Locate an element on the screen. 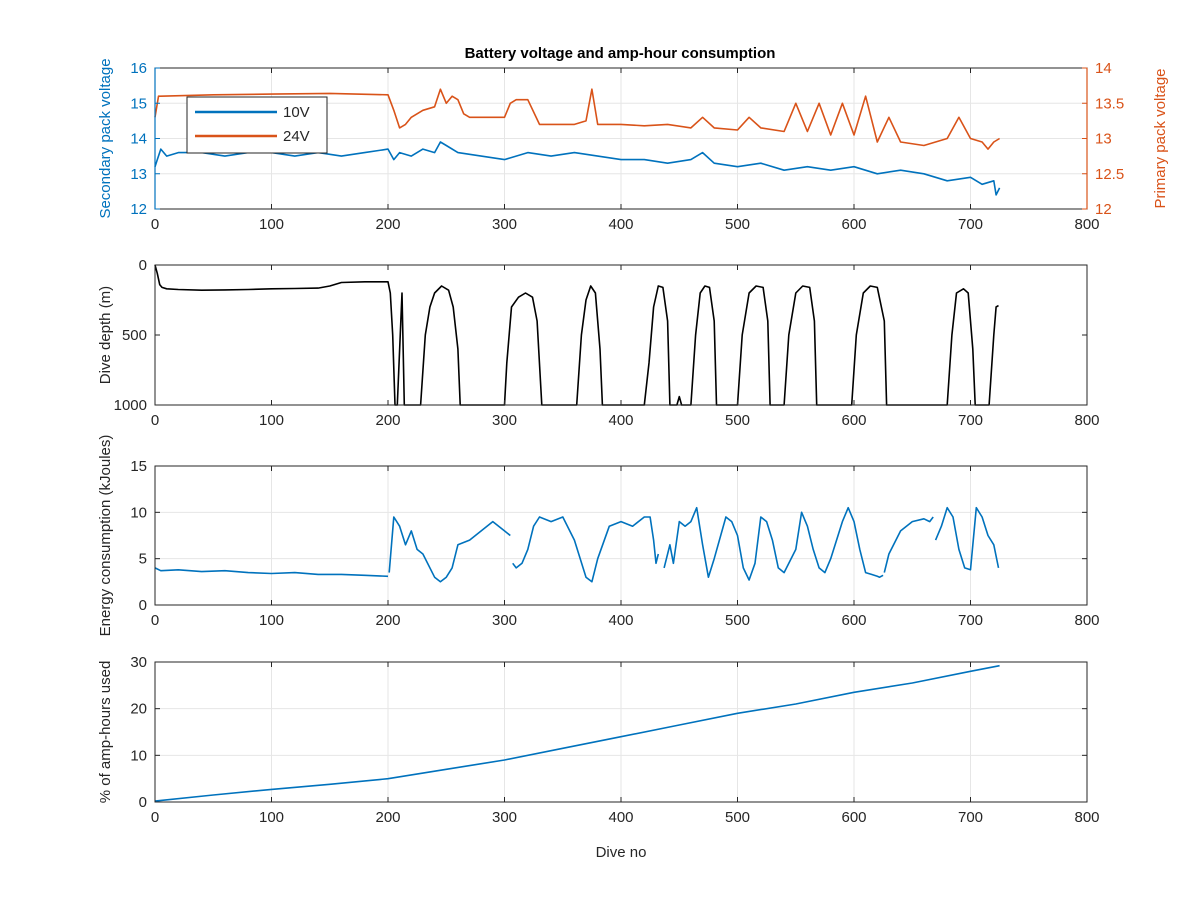 Image resolution: width=1200 pixels, height=900 pixels. y-tick-label: 1000 is located at coordinates (130, 405).